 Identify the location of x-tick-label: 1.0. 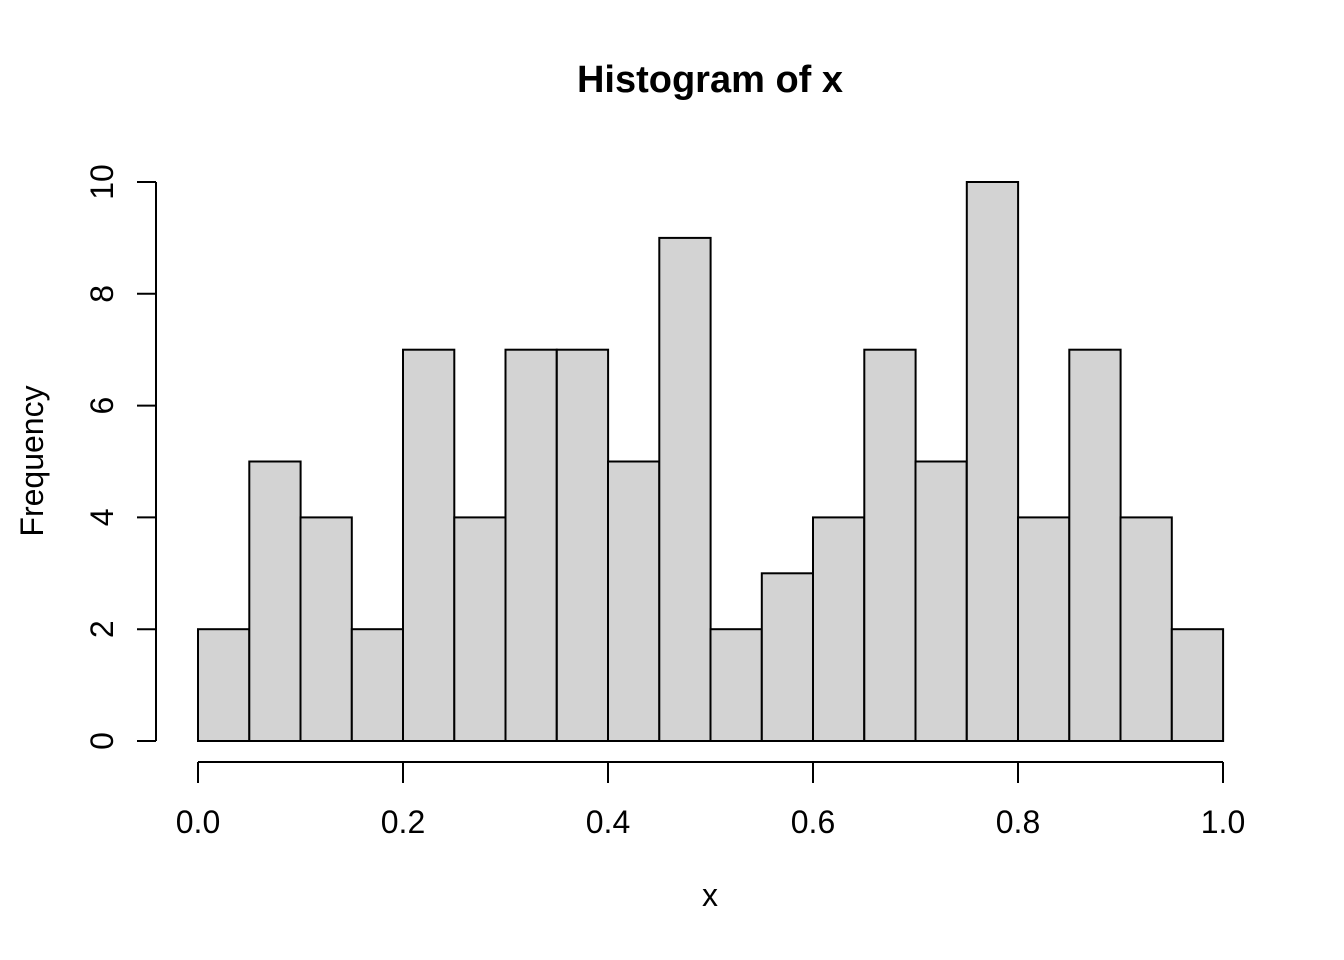
(1223, 822).